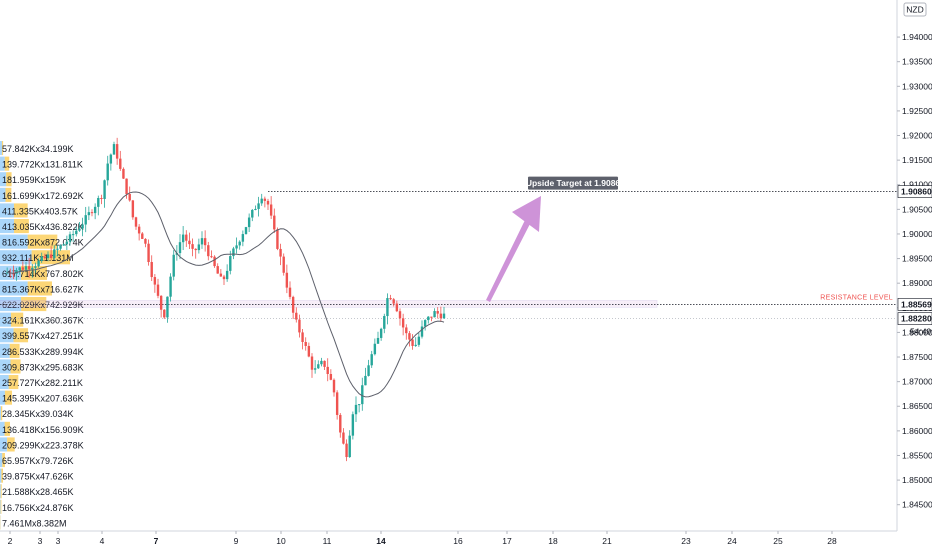 The image size is (932, 550). Describe the element at coordinates (448, 307) in the screenshot. I see `resistance-zone: RESISTANCE LEVEL` at that location.